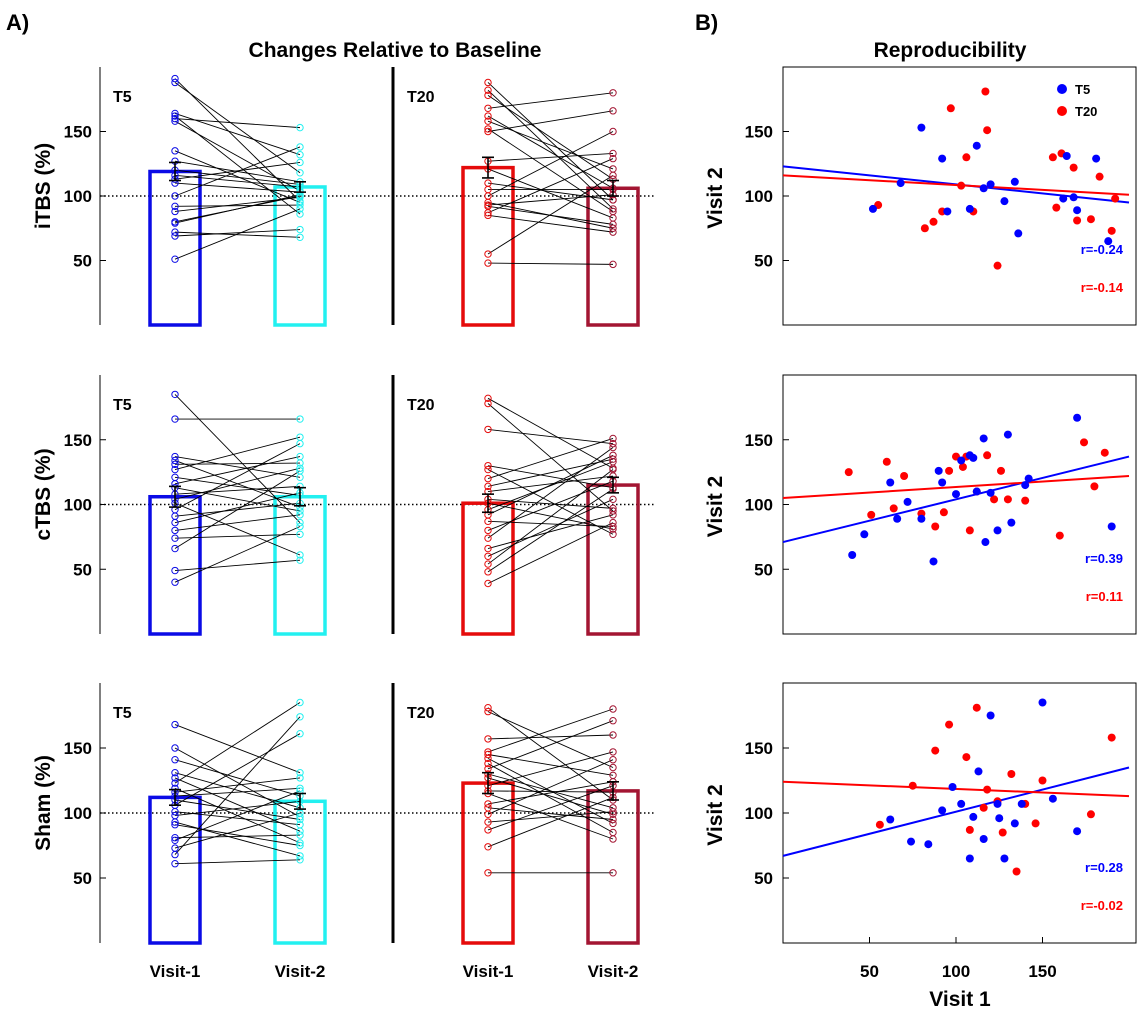  What do you see at coordinates (715, 814) in the screenshot?
I see `scatter-y-label: Visit 2` at bounding box center [715, 814].